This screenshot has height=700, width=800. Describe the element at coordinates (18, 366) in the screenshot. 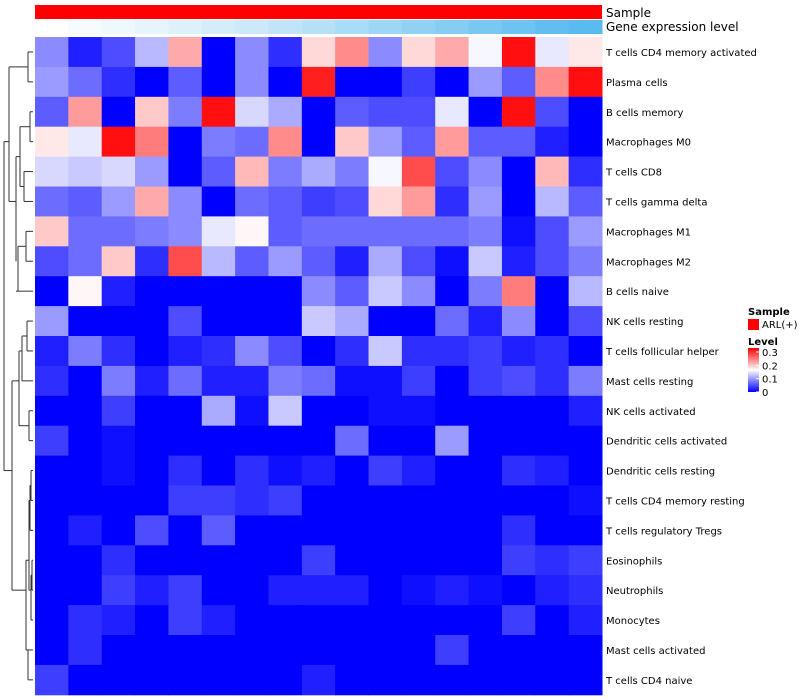

I see `row-dendrogram` at that location.